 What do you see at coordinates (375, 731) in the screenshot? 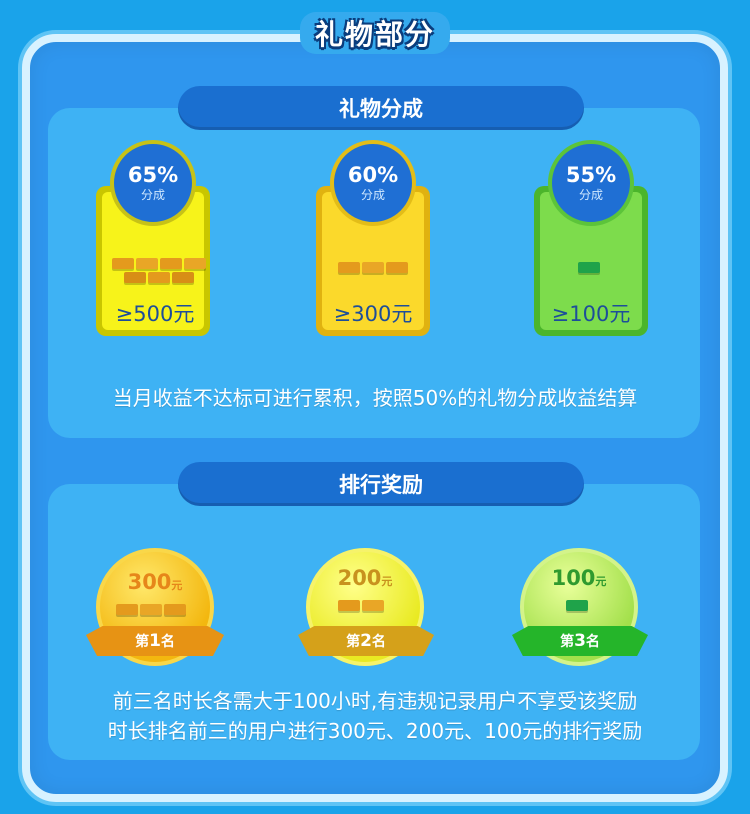
I see `ranking-note-line-2: 时长排名前三的用户进行300元、200元、100元的排行奖励` at bounding box center [375, 731].